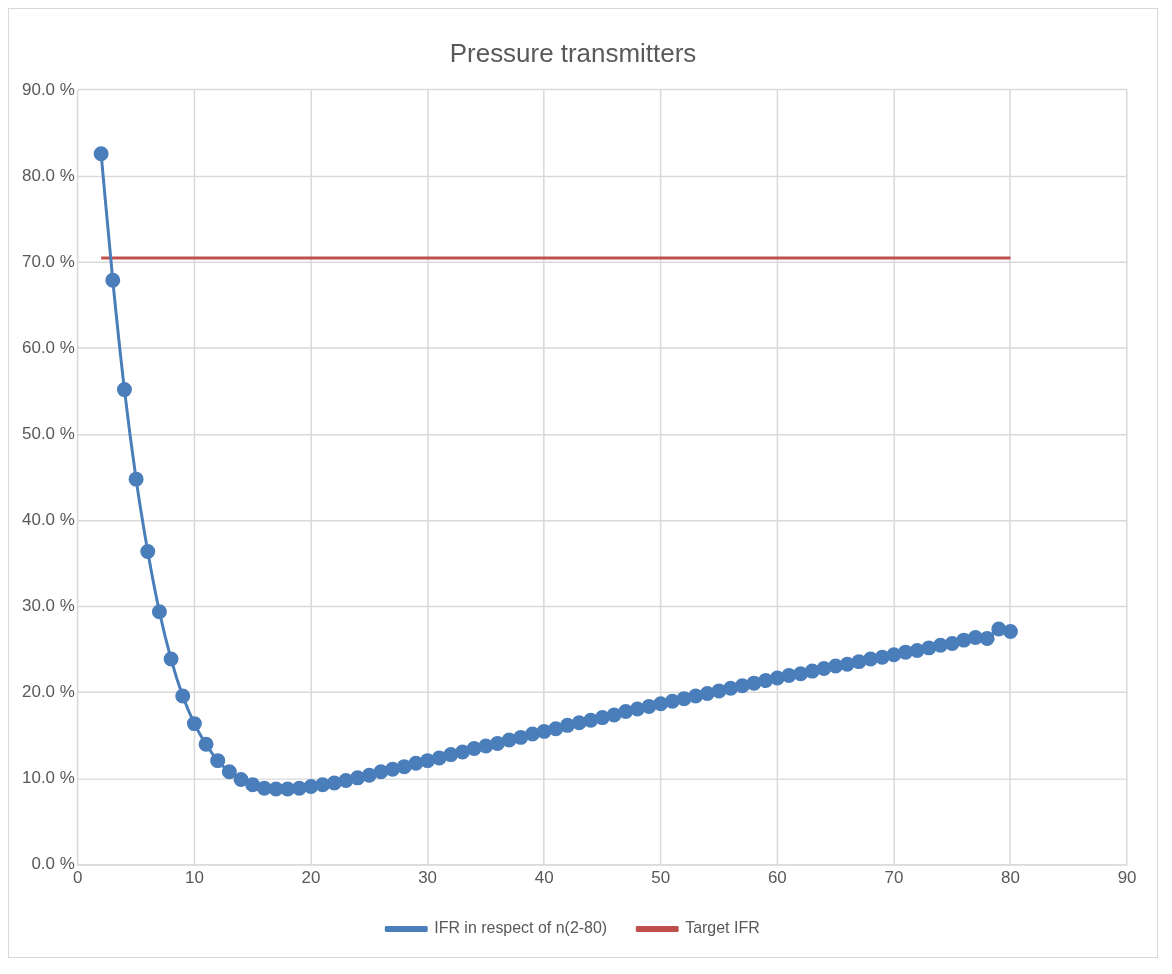 The width and height of the screenshot is (1172, 974). What do you see at coordinates (722, 928) in the screenshot?
I see `legend-label: Target IFR` at bounding box center [722, 928].